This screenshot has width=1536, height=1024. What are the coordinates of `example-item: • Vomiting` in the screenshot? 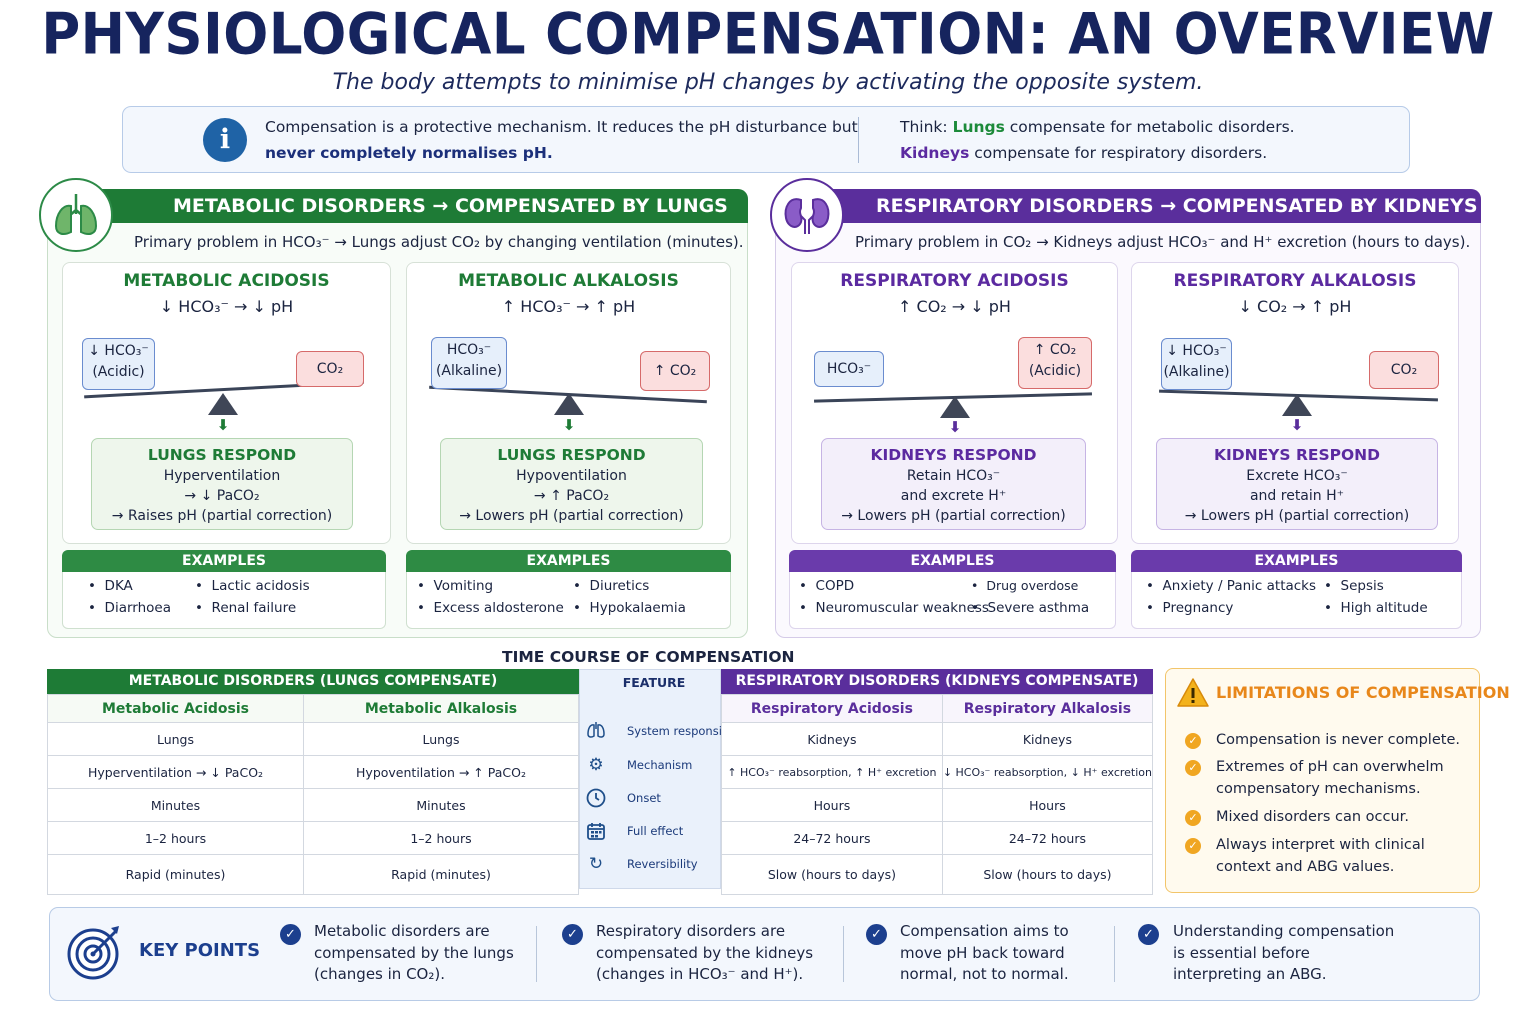 It's located at (455, 586).